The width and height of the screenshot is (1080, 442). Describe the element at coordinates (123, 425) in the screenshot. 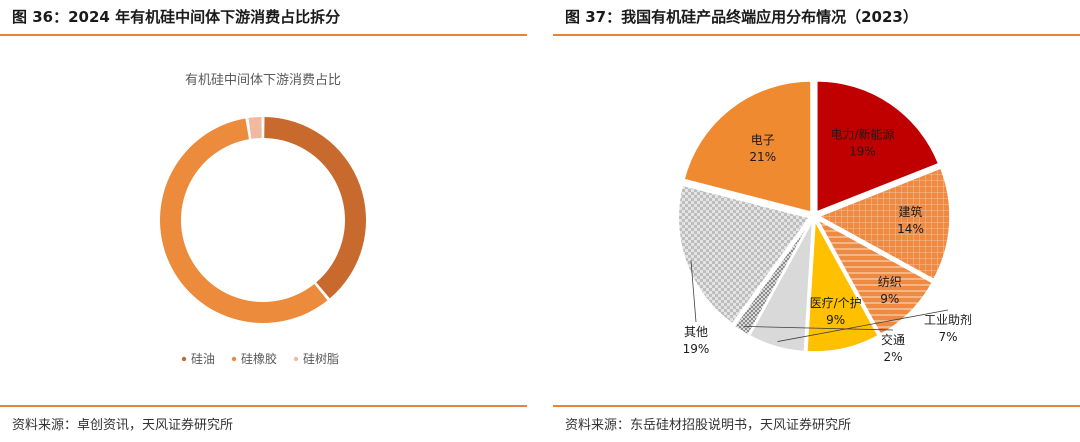

I see `left-source-note: 资料来源：卓创资讯，天风证券研究所` at that location.